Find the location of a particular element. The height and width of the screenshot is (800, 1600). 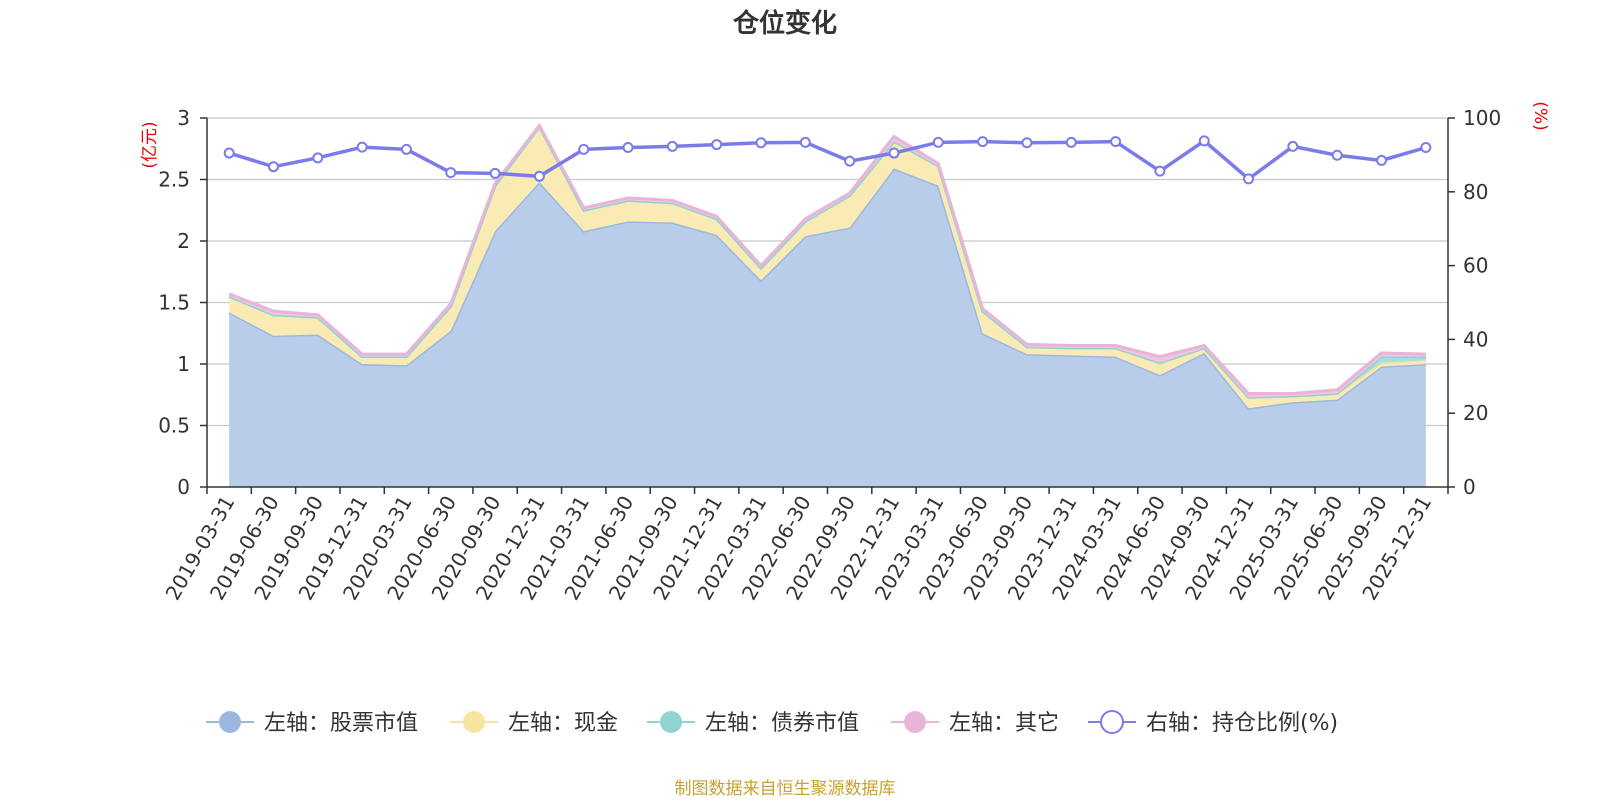

ratio-line-path is located at coordinates (827, 160).